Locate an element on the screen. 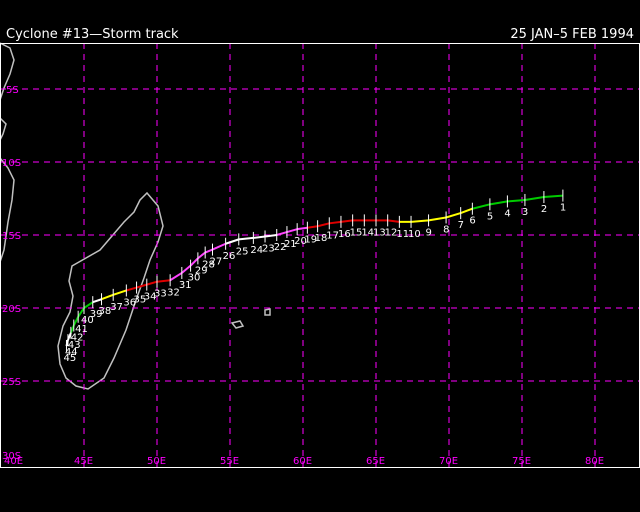  track-day-label: 3 is located at coordinates (525, 212).